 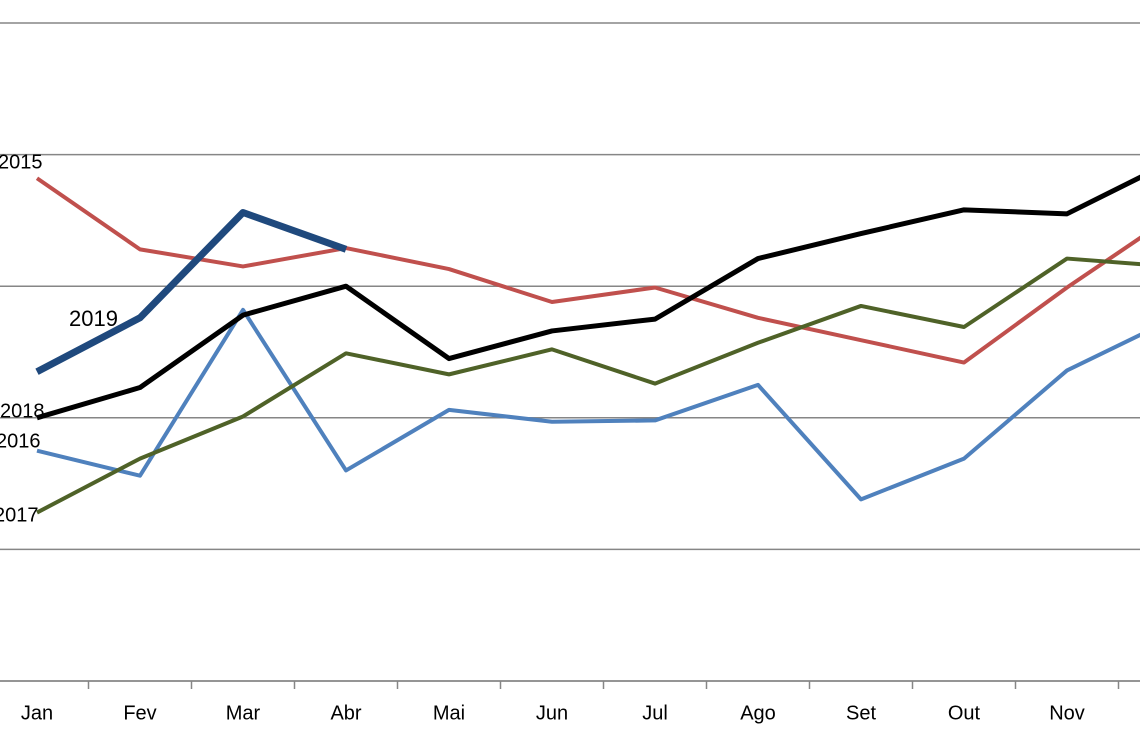 I want to click on series-label: 2015, so click(x=21, y=162).